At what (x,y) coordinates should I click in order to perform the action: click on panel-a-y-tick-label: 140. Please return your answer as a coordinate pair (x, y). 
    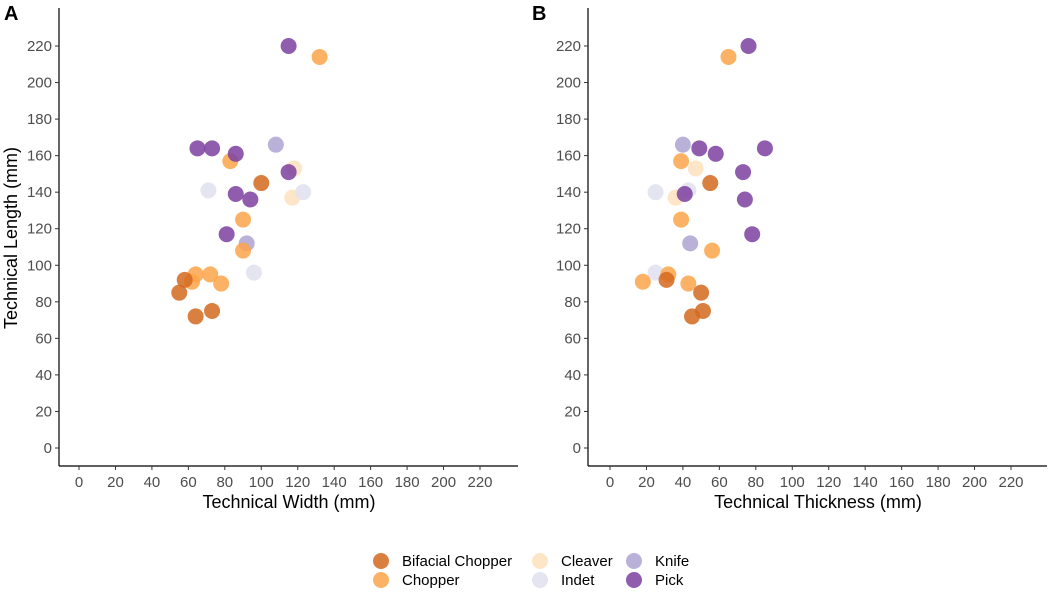
    Looking at the image, I should click on (39, 192).